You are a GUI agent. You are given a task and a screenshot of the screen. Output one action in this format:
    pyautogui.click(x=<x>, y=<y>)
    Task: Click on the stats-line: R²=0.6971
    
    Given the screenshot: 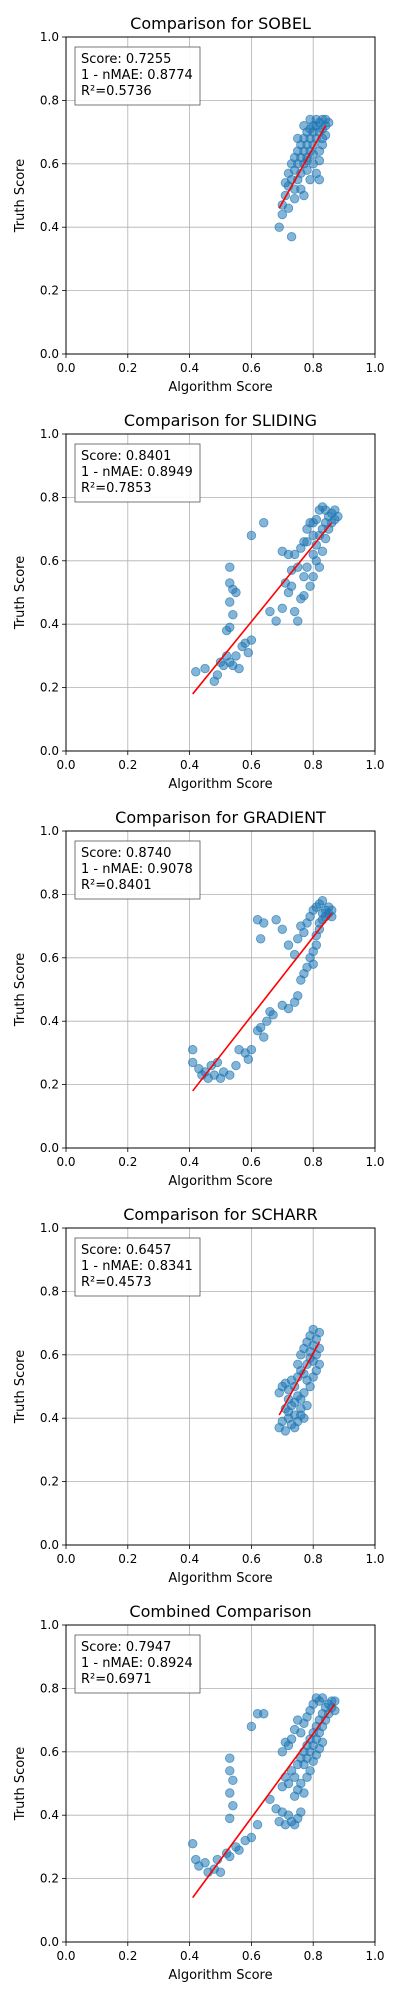 What is the action you would take?
    pyautogui.click(x=116, y=1679)
    